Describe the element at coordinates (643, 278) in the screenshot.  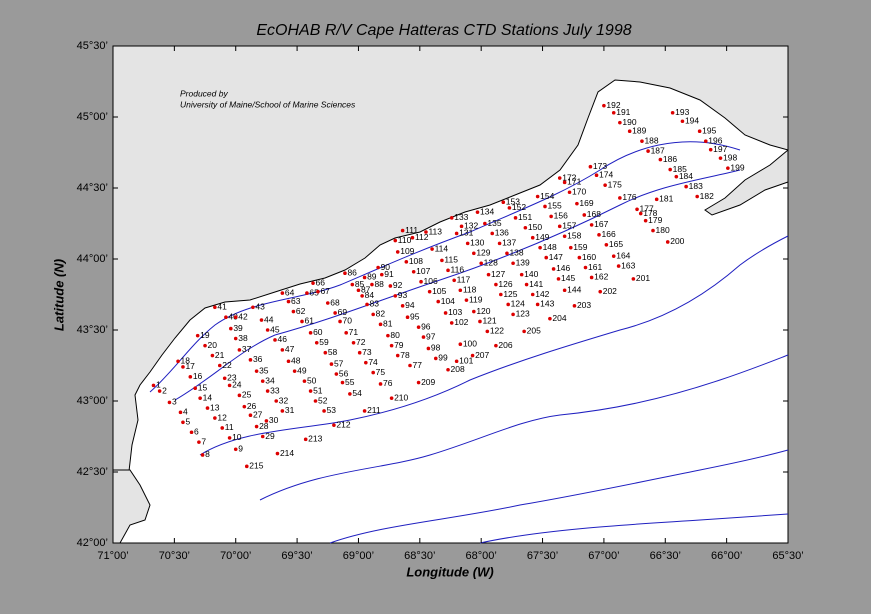
I see `station-label: 201` at that location.